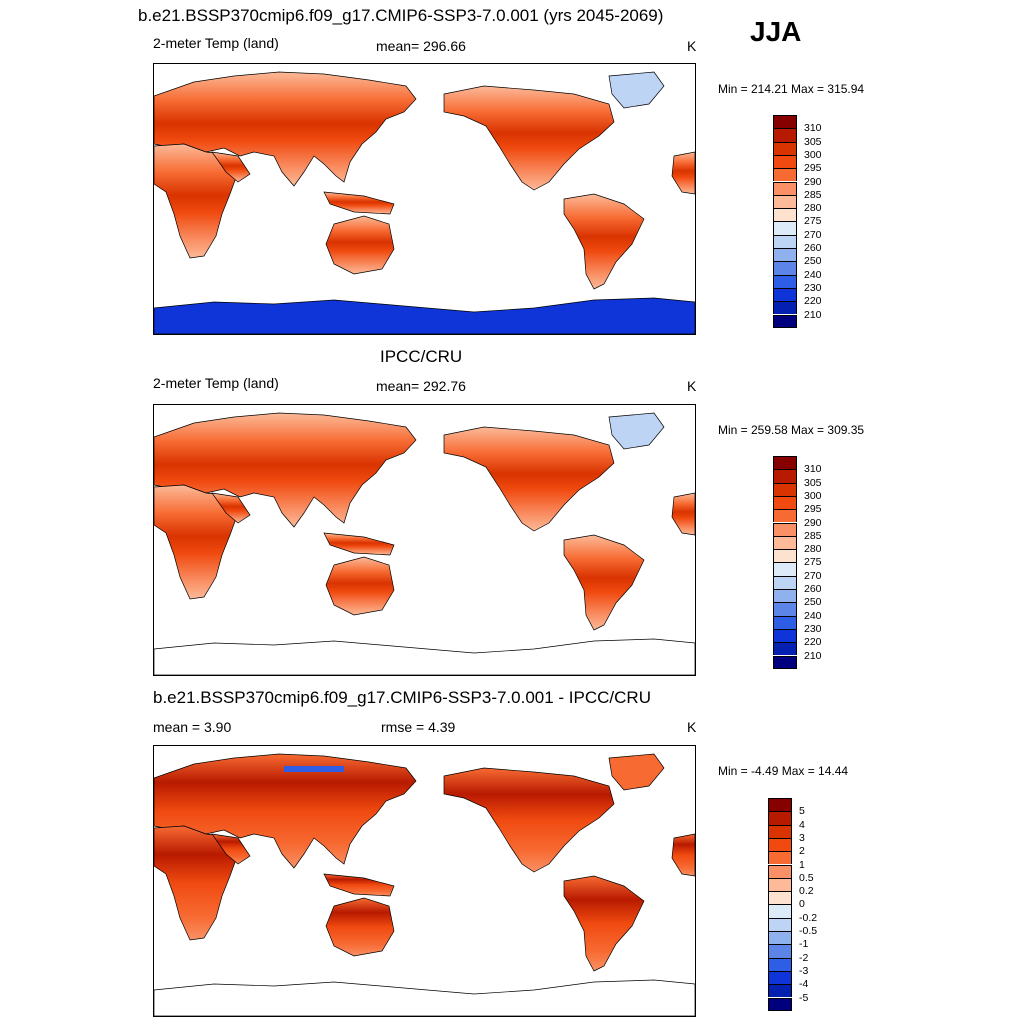  Describe the element at coordinates (359, 544) in the screenshot. I see `land-indonesia` at that location.